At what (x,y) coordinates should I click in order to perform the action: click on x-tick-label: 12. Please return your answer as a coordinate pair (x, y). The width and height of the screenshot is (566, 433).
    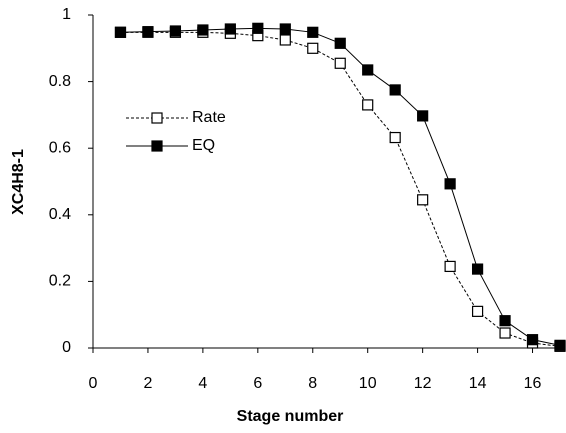
    Looking at the image, I should click on (423, 383).